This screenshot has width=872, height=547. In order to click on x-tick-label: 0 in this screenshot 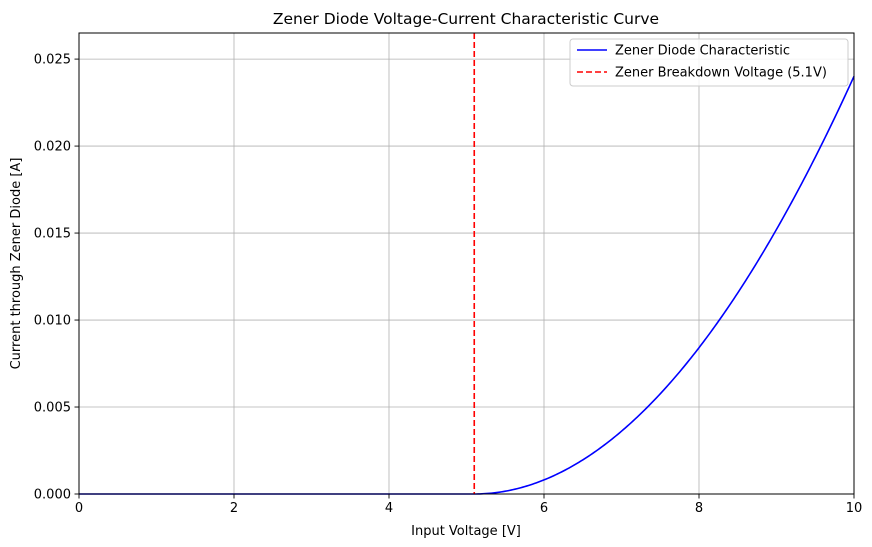, I will do `click(79, 508)`.